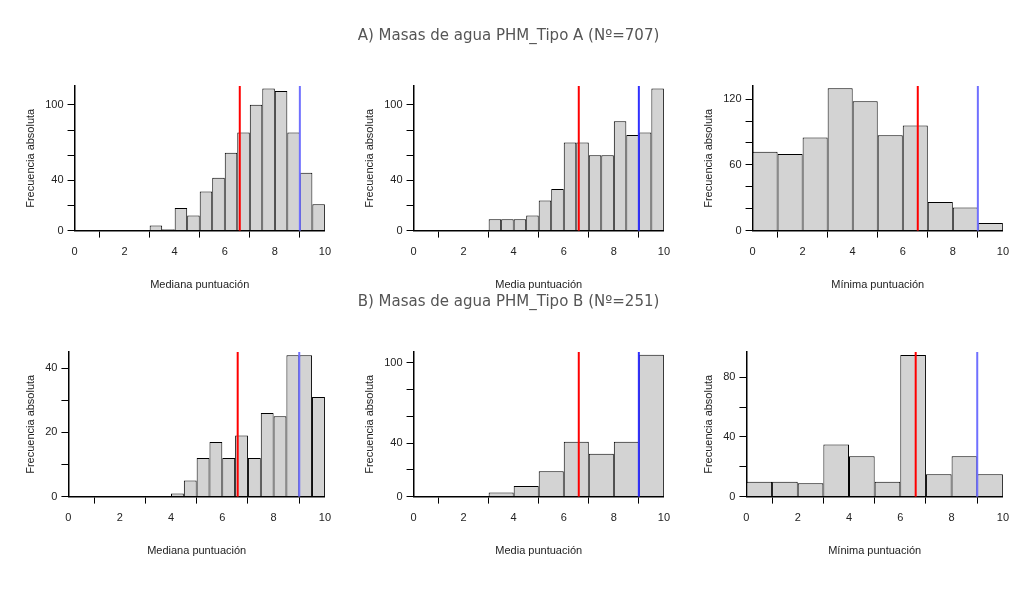  What do you see at coordinates (732, 98) in the screenshot?
I see `y-tick-label: 120` at bounding box center [732, 98].